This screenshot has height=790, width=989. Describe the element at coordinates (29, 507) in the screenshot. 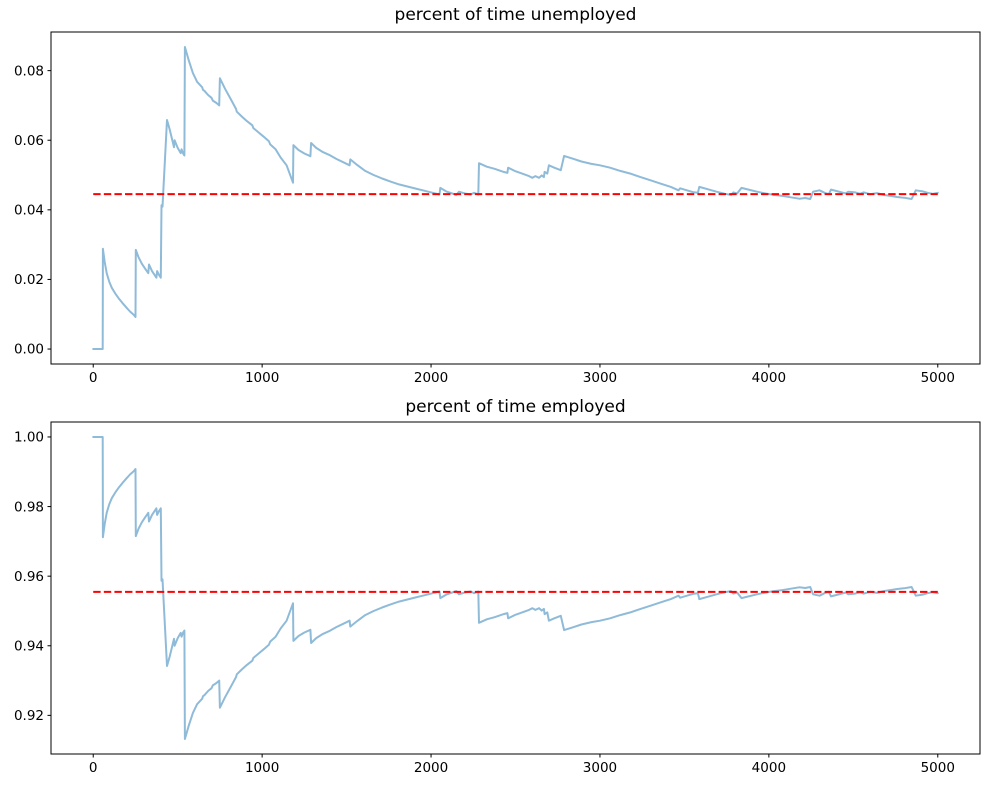

I see `y-tick-label: 0.98` at that location.